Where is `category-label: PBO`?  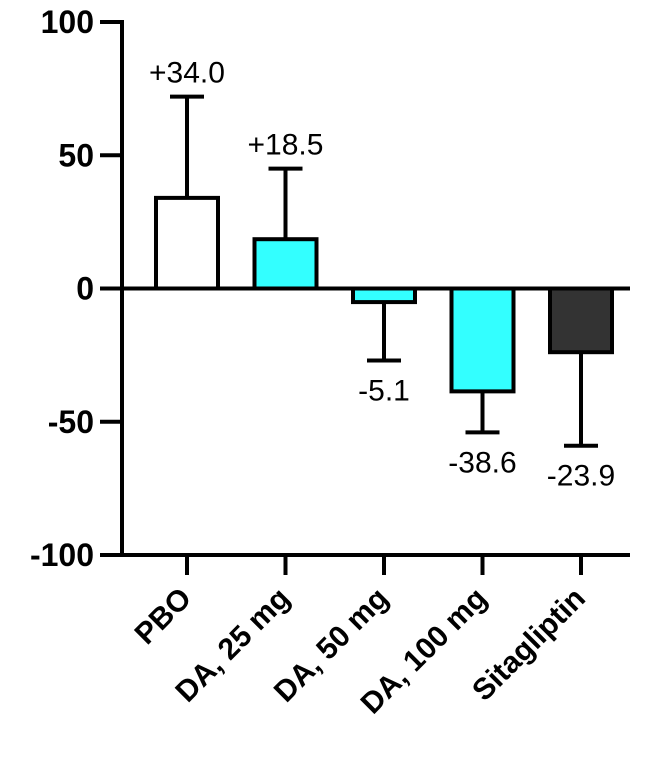 category-label: PBO is located at coordinates (163, 616).